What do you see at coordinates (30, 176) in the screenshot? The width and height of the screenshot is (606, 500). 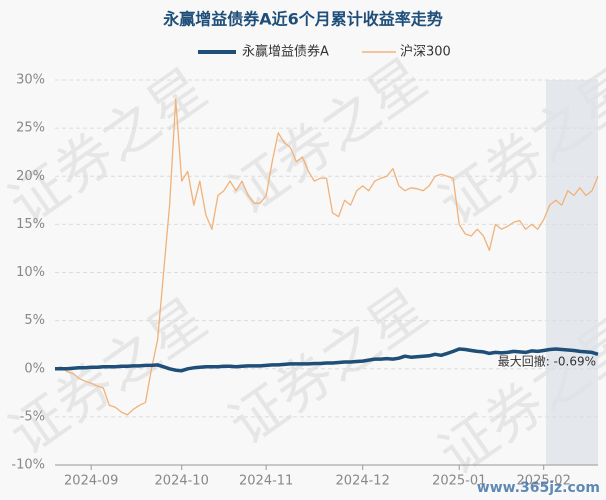 I see `y-tick-label: 20%` at bounding box center [30, 176].